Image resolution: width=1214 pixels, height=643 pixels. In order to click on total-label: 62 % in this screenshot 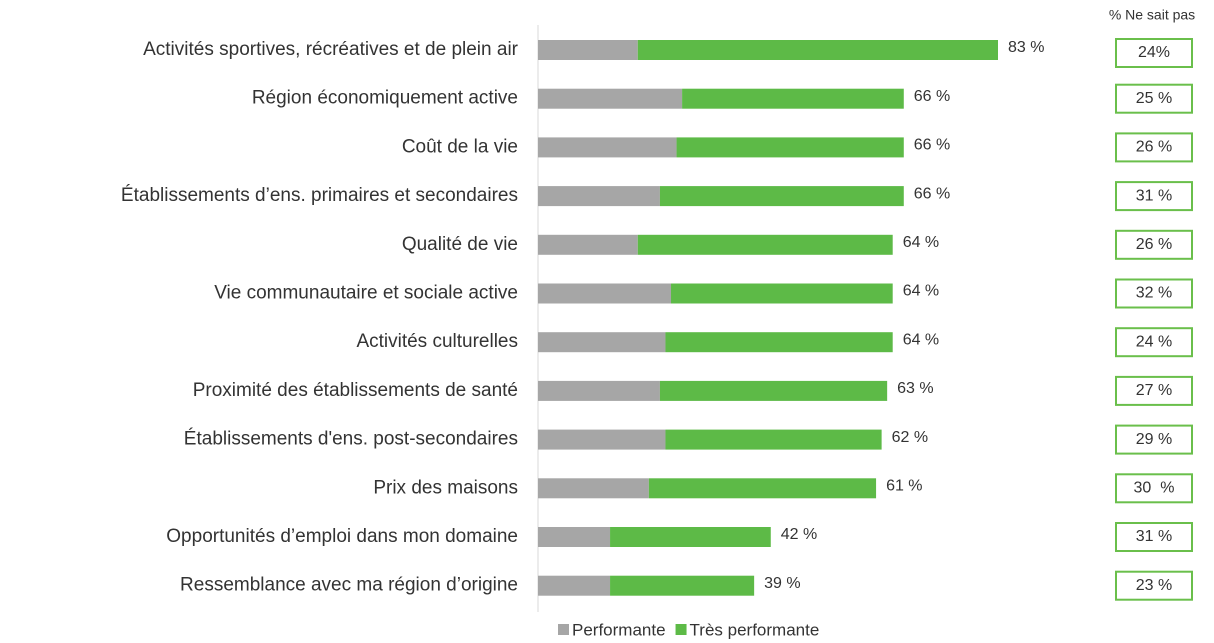, I will do `click(910, 437)`.